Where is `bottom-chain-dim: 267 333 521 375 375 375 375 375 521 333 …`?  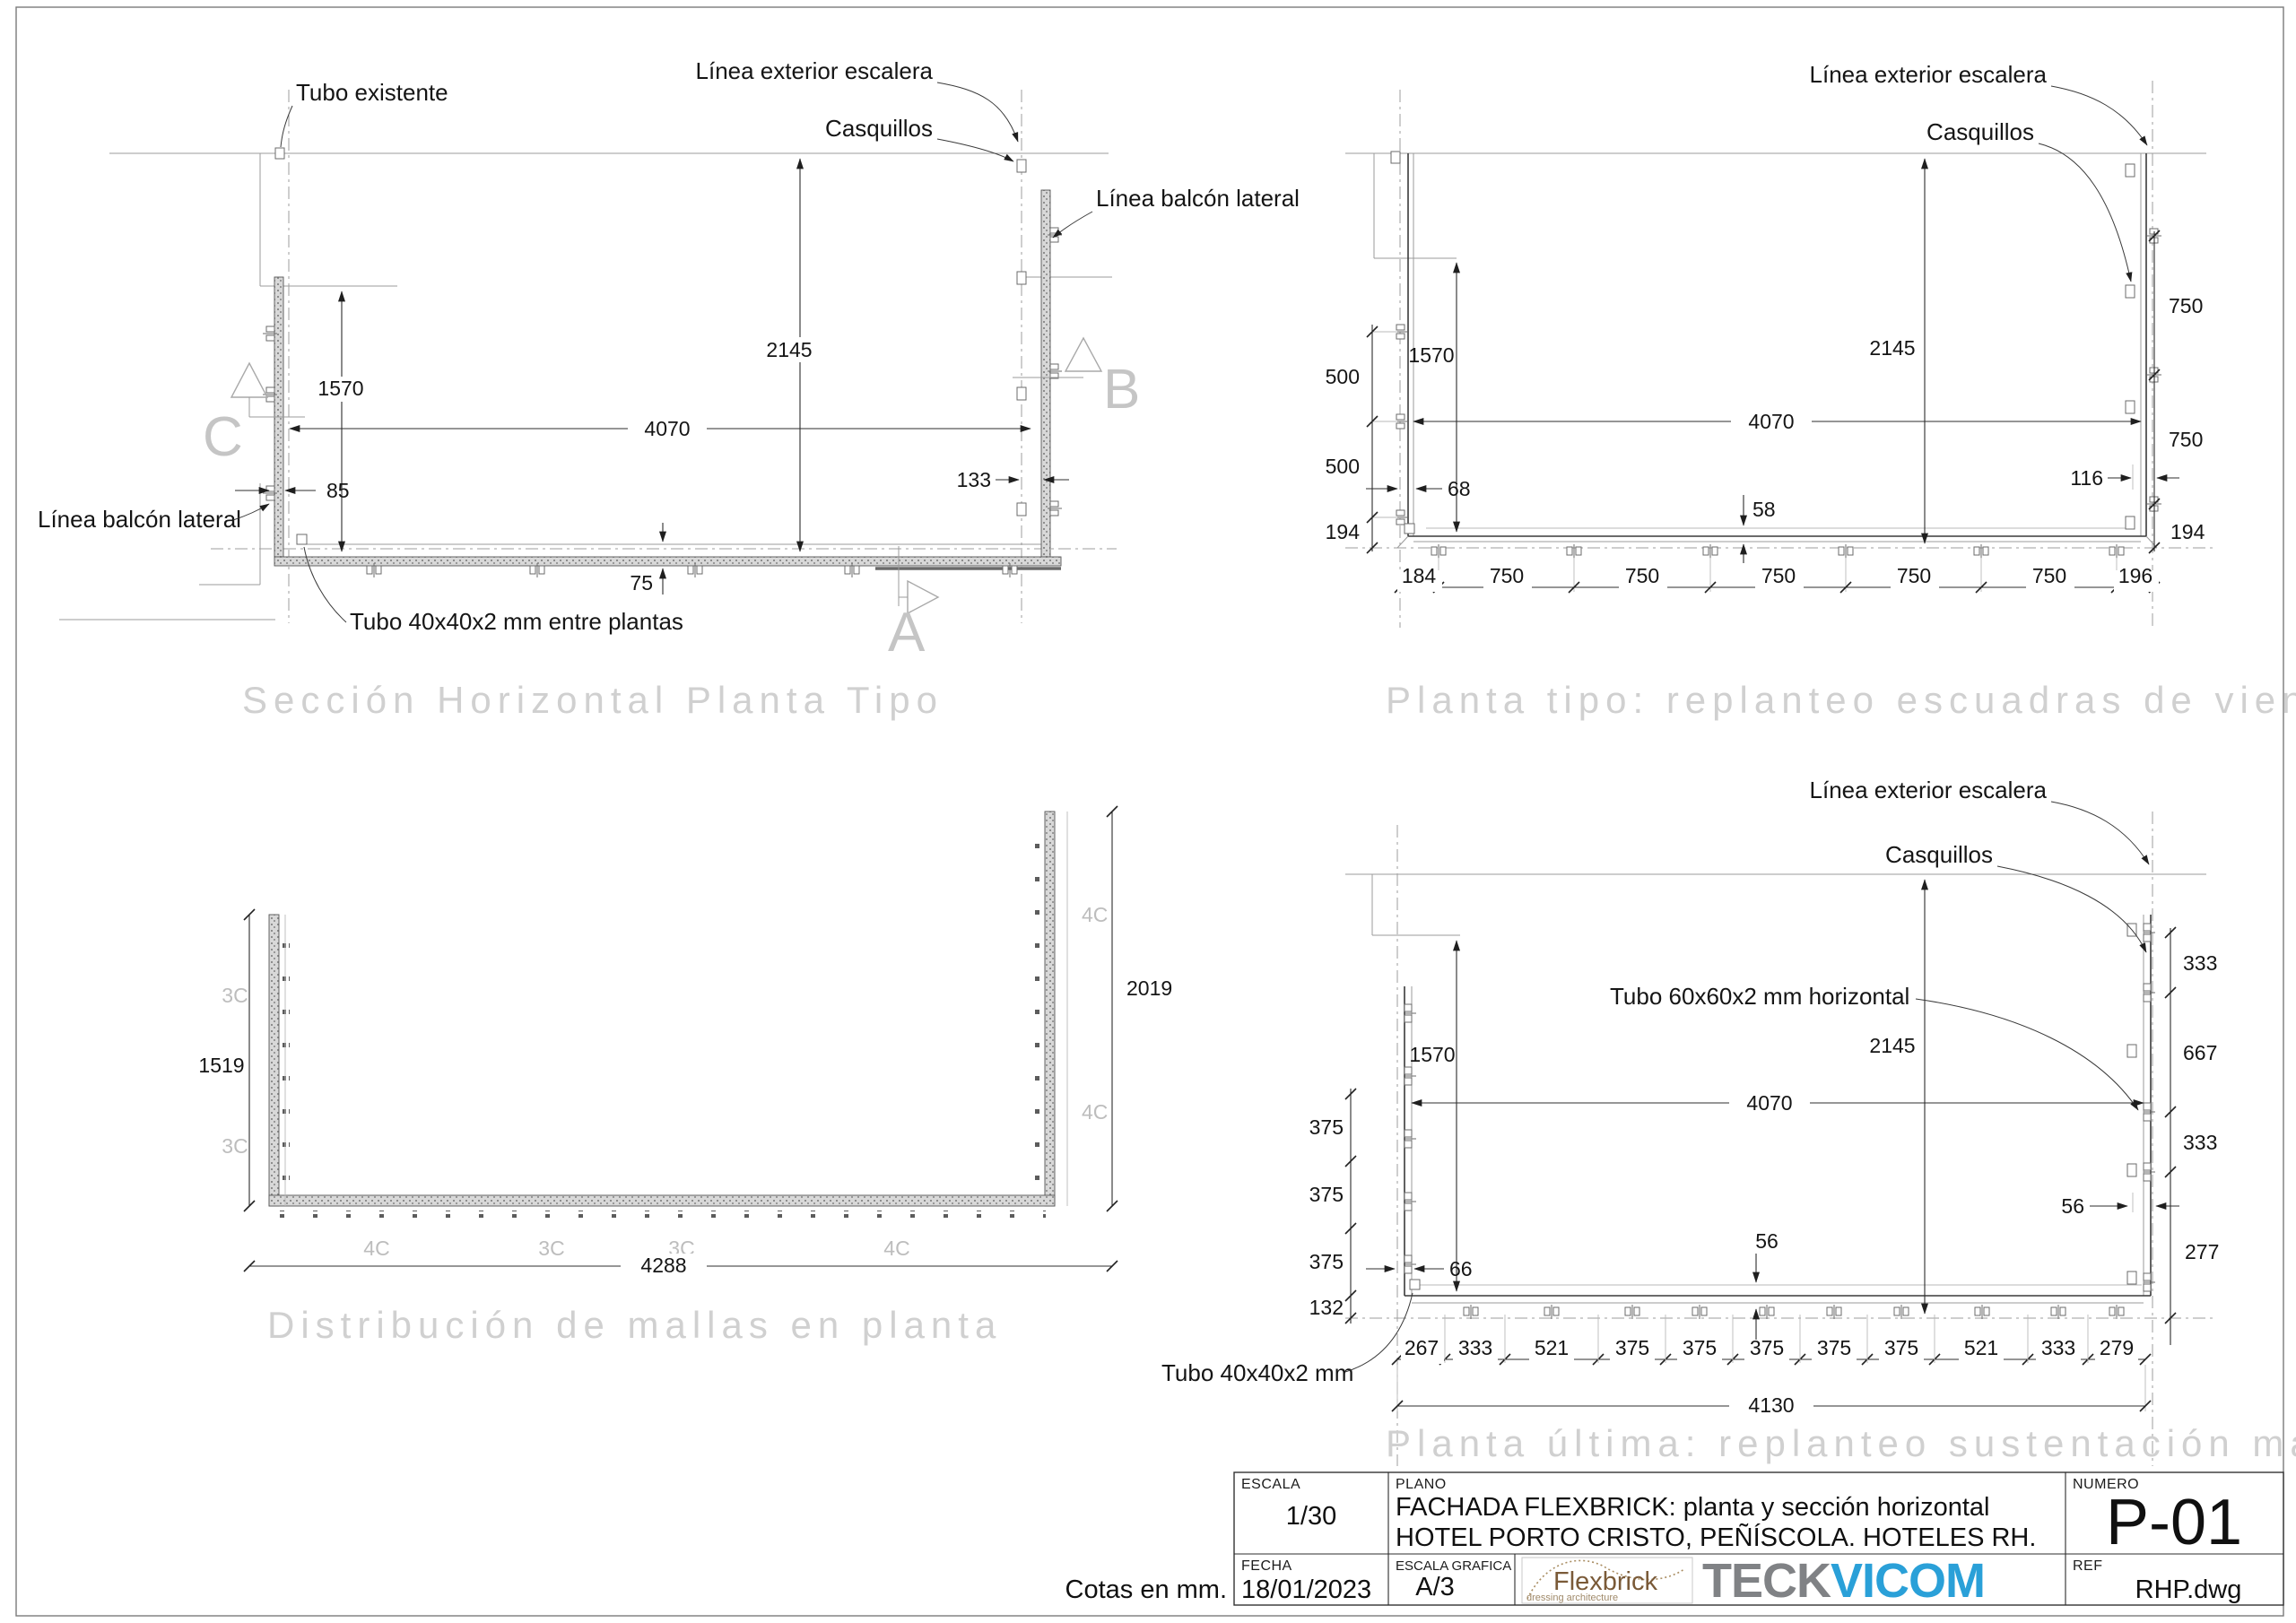 bottom-chain-dim: 267 333 521 375 375 375 375 375 521 333 … is located at coordinates (1771, 1340).